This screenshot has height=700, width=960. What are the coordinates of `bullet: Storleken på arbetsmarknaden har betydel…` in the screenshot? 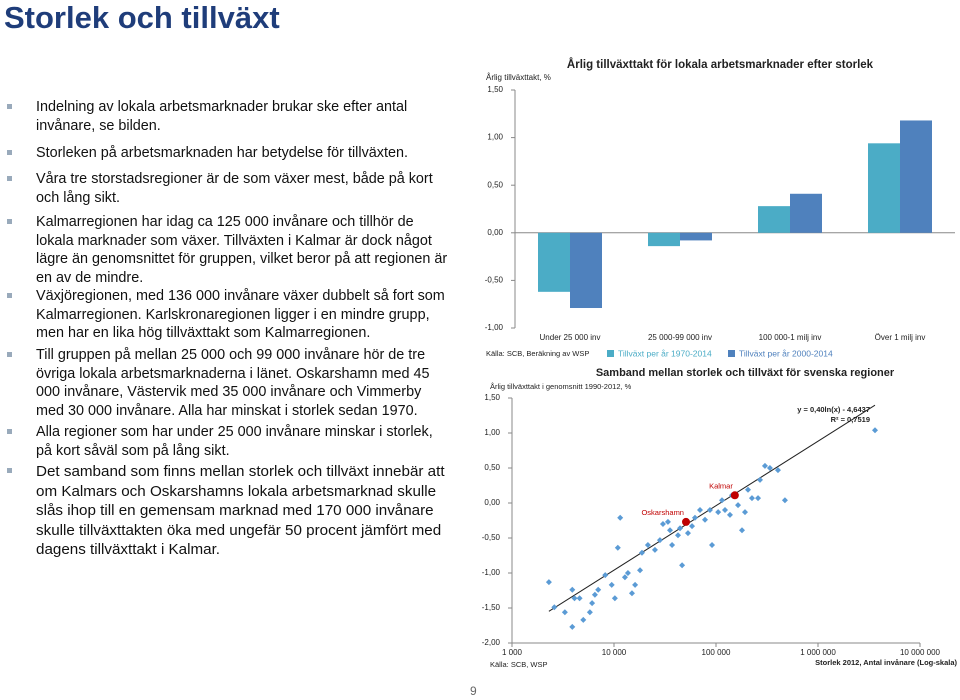 It's located at (227, 153).